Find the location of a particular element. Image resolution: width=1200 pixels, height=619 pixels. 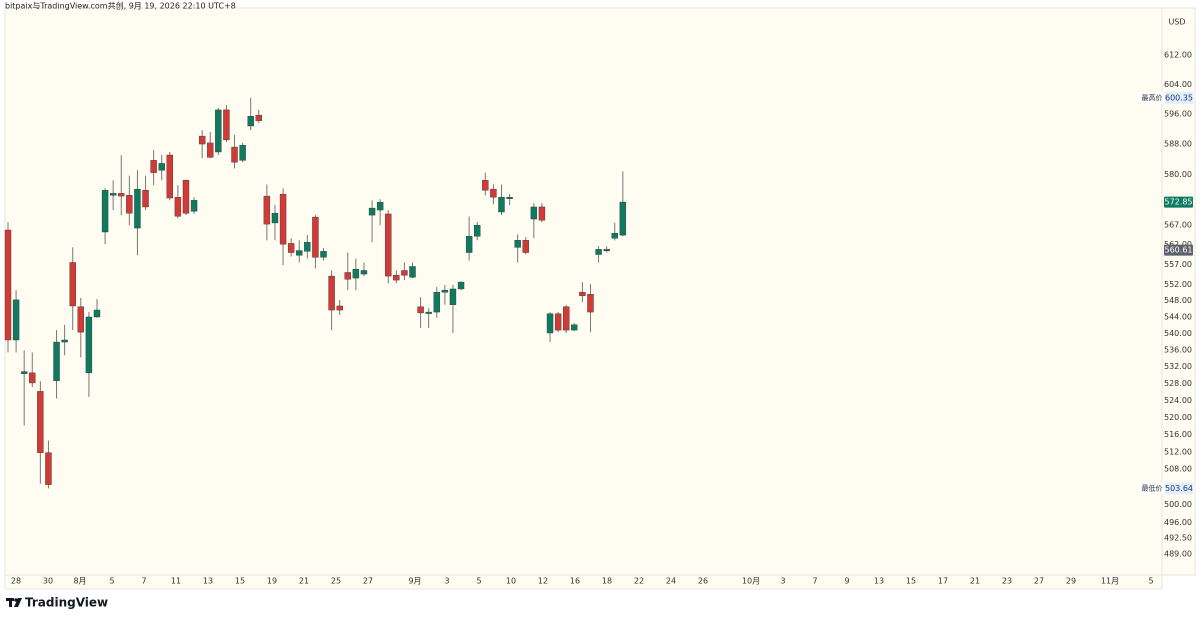

annotation-box is located at coordinates (1152, 488).